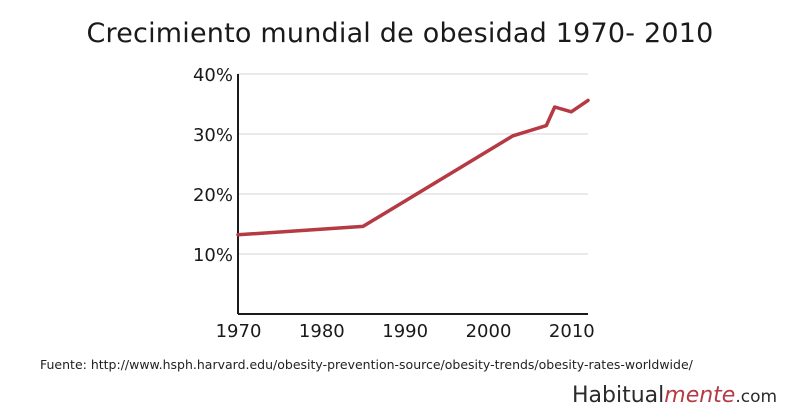 This screenshot has height=419, width=800. What do you see at coordinates (489, 331) in the screenshot?
I see `x-tick-label: 2000` at bounding box center [489, 331].